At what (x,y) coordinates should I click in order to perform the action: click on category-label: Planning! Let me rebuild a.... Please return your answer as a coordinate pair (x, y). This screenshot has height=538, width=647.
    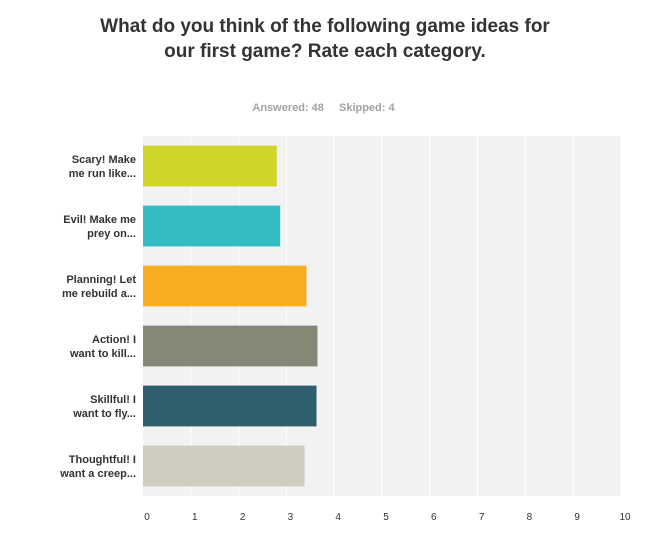
    Looking at the image, I should click on (99, 287).